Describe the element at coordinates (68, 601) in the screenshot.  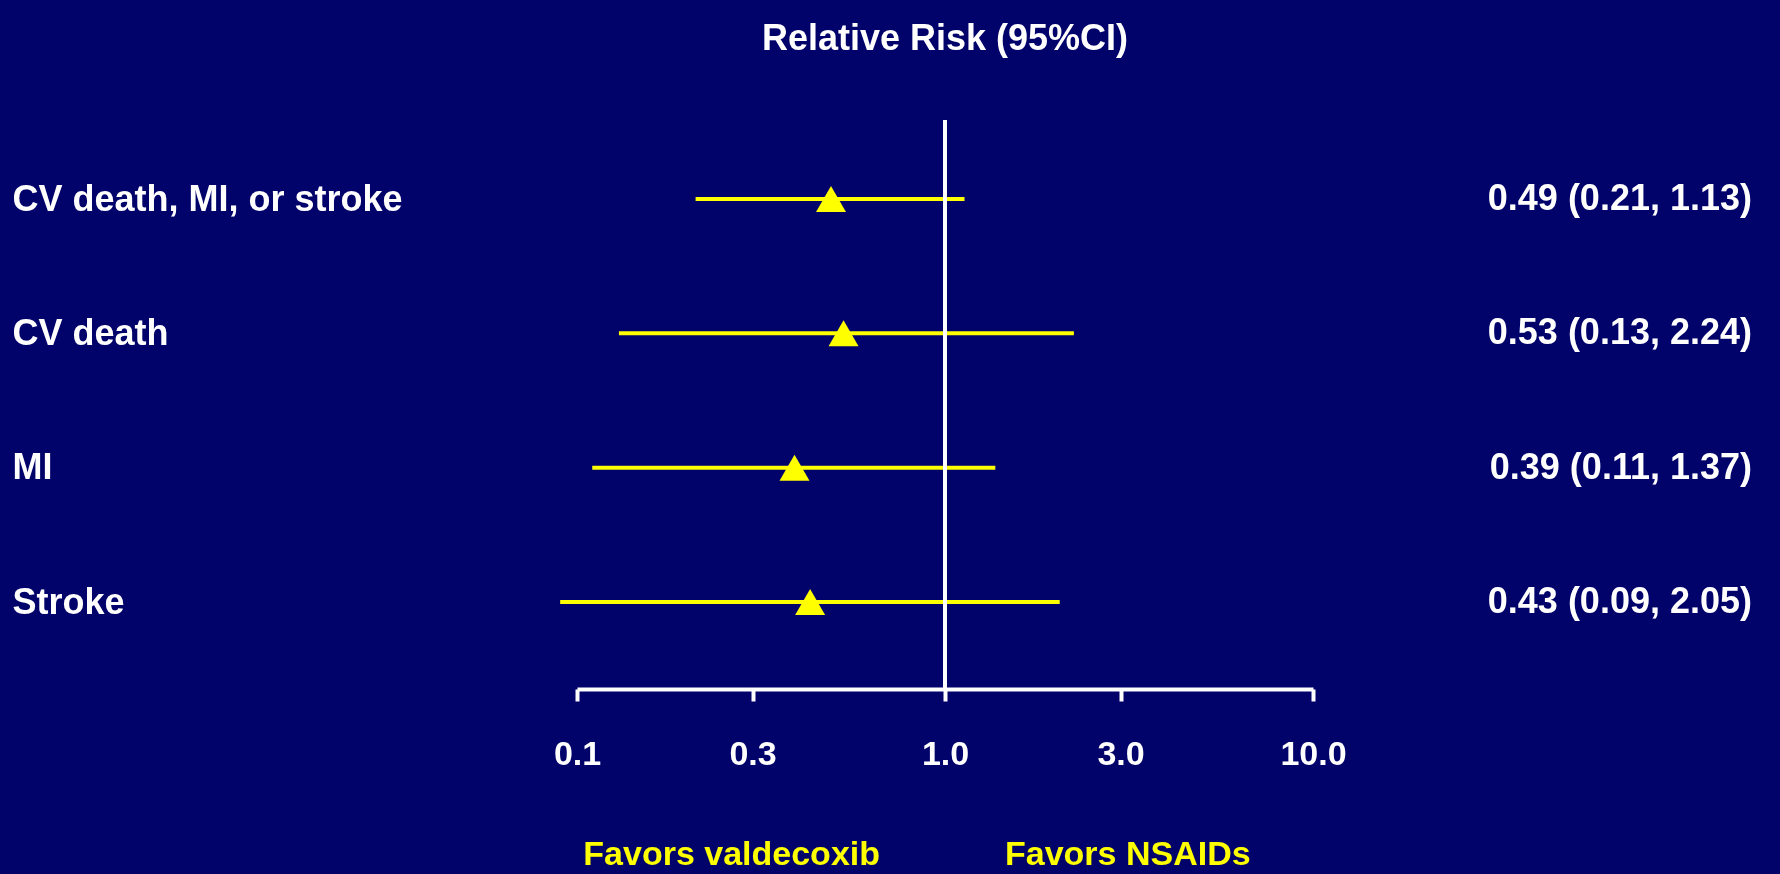
I see `y-tick-label: Stroke` at that location.